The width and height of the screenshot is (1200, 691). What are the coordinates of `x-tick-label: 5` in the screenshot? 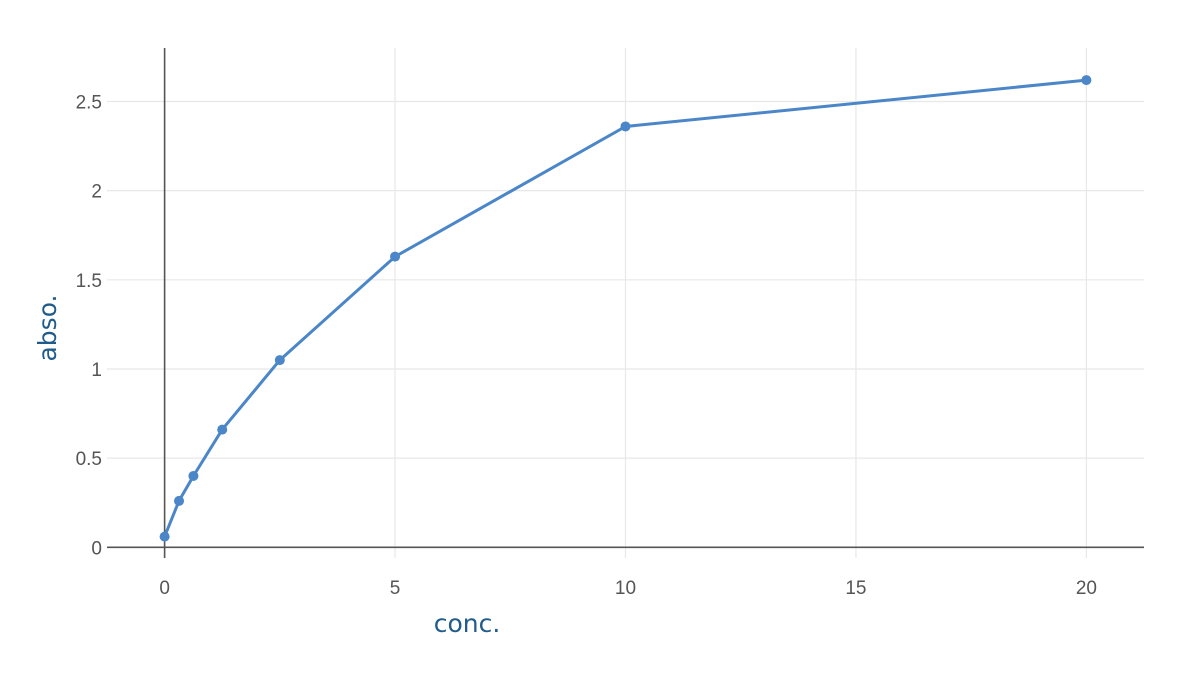 It's located at (395, 588).